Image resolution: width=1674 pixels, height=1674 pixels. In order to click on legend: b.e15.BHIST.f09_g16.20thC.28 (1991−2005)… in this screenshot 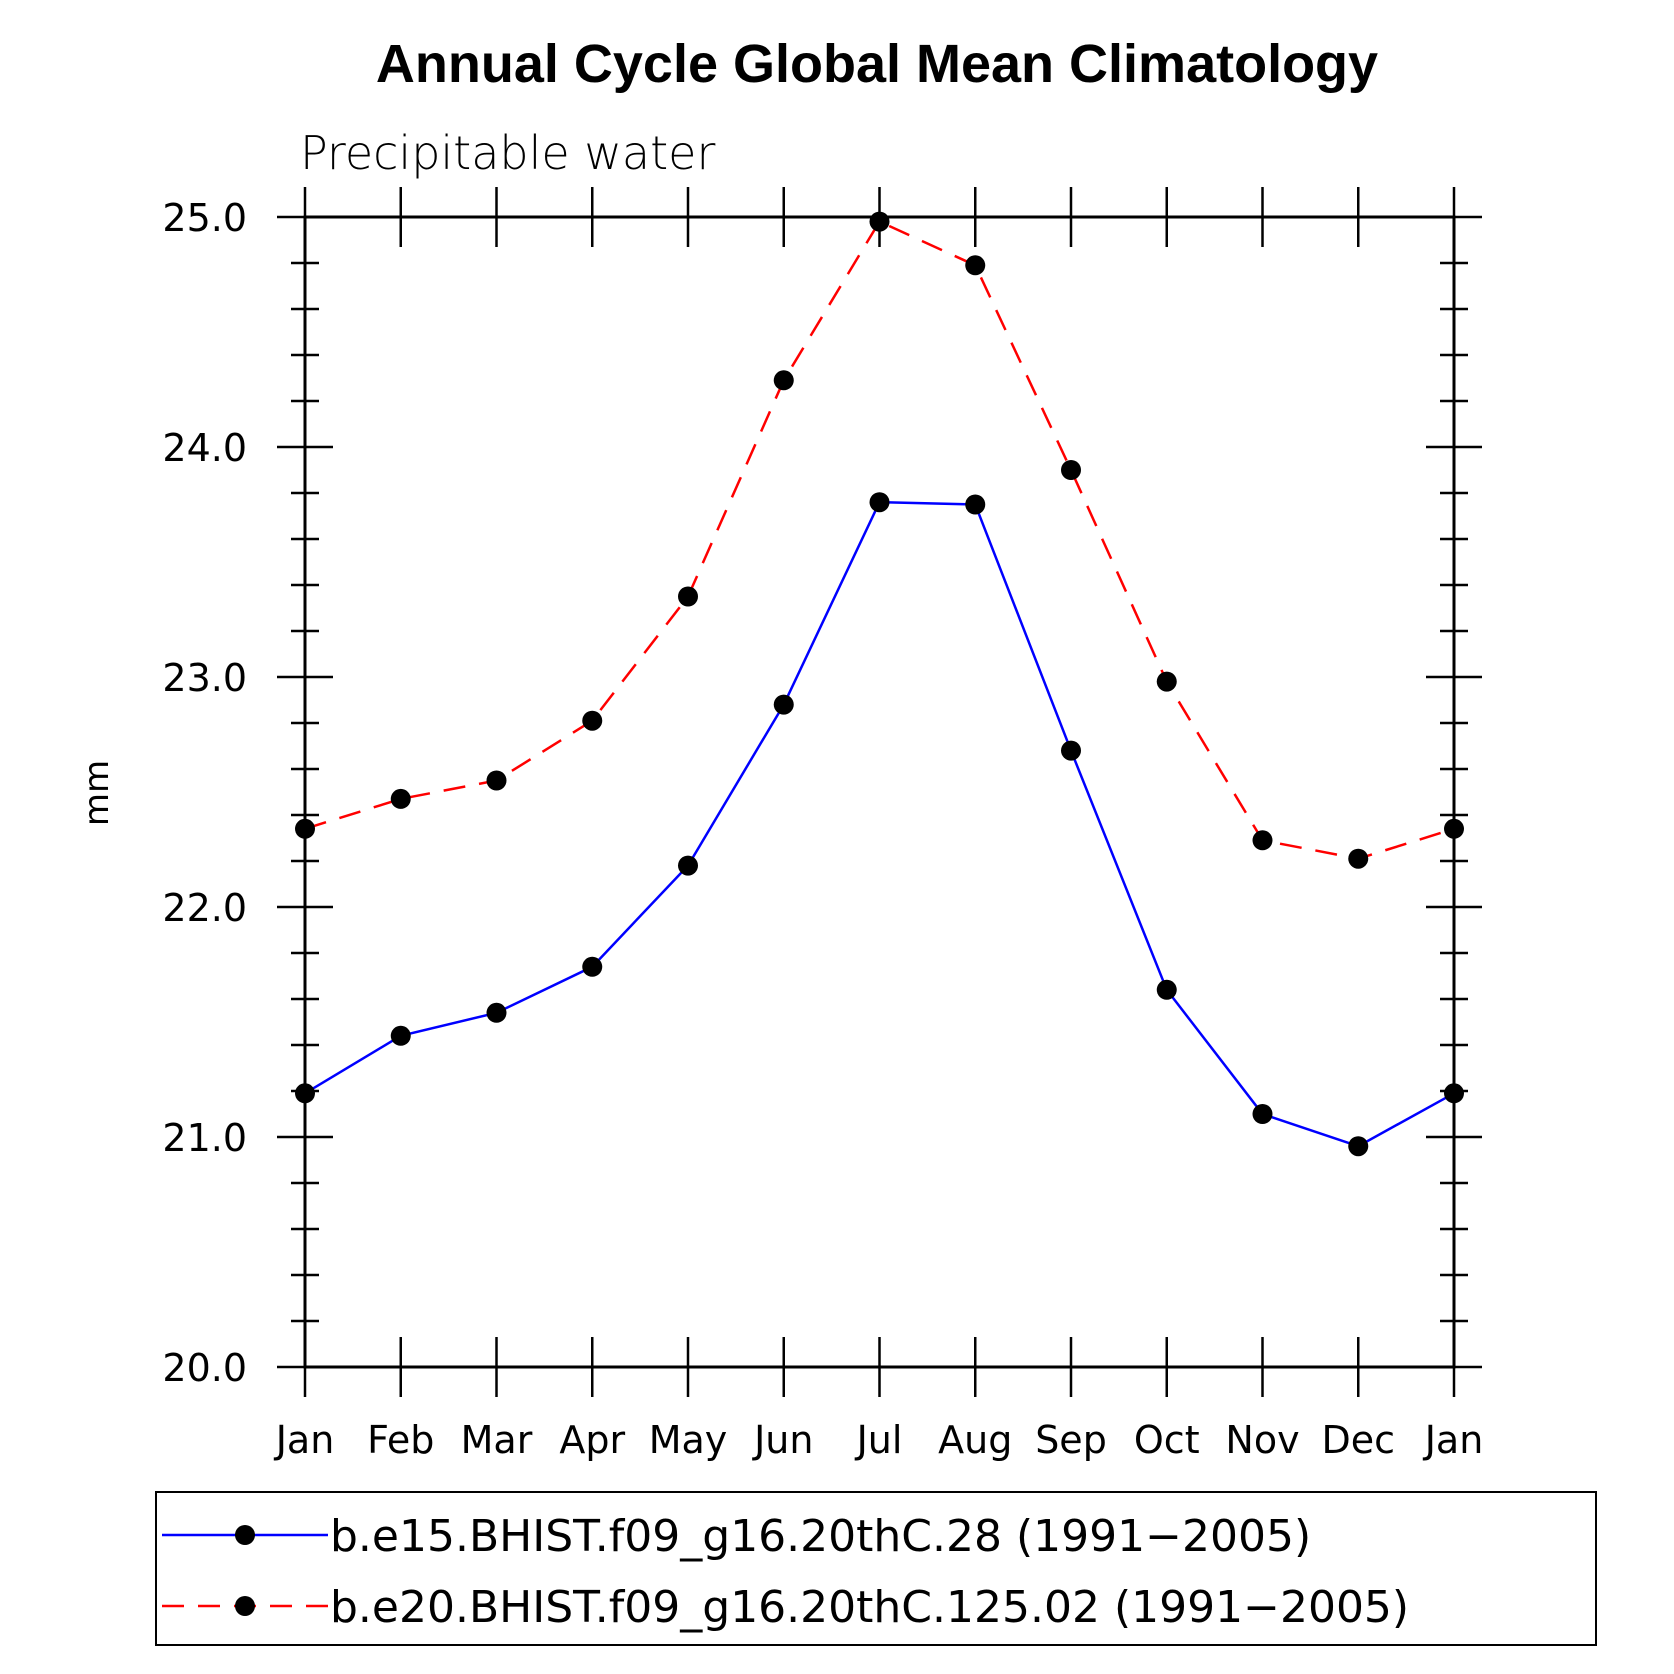, I will do `click(876, 1568)`.